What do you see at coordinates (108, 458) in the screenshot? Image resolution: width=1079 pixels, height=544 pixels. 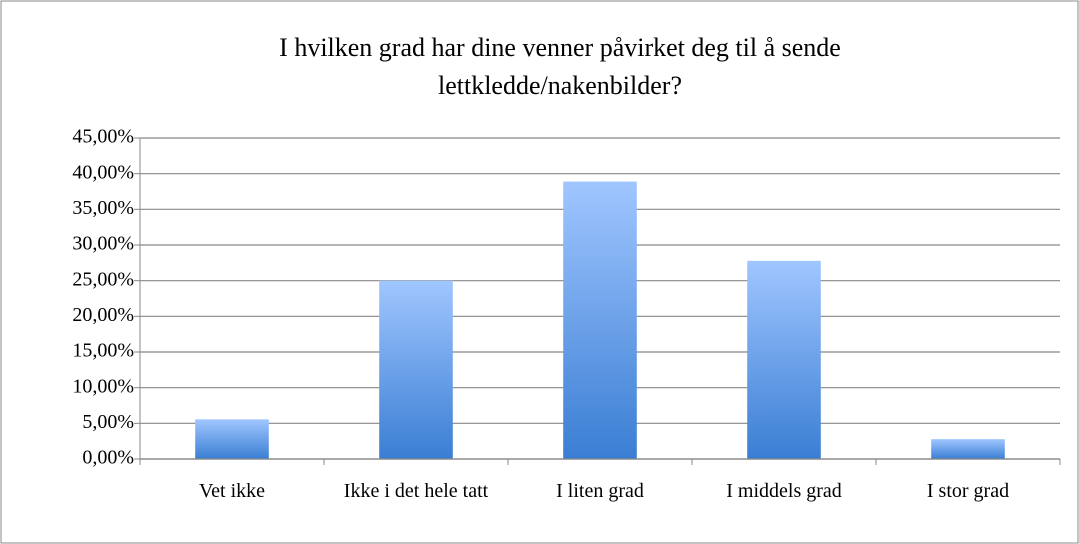 I see `y-tick-label: 0,00%` at bounding box center [108, 458].